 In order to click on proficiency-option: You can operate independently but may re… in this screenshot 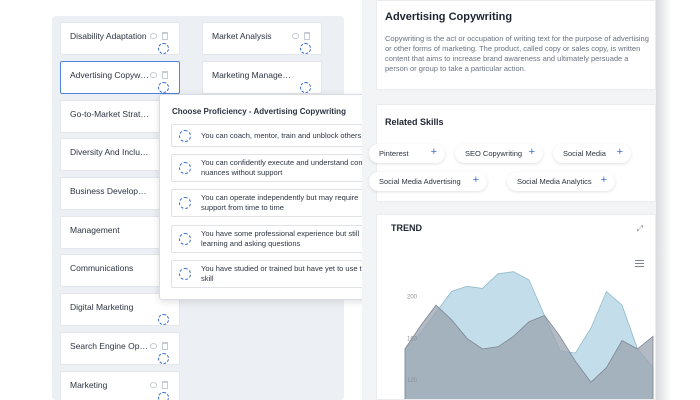, I will do `click(277, 203)`.